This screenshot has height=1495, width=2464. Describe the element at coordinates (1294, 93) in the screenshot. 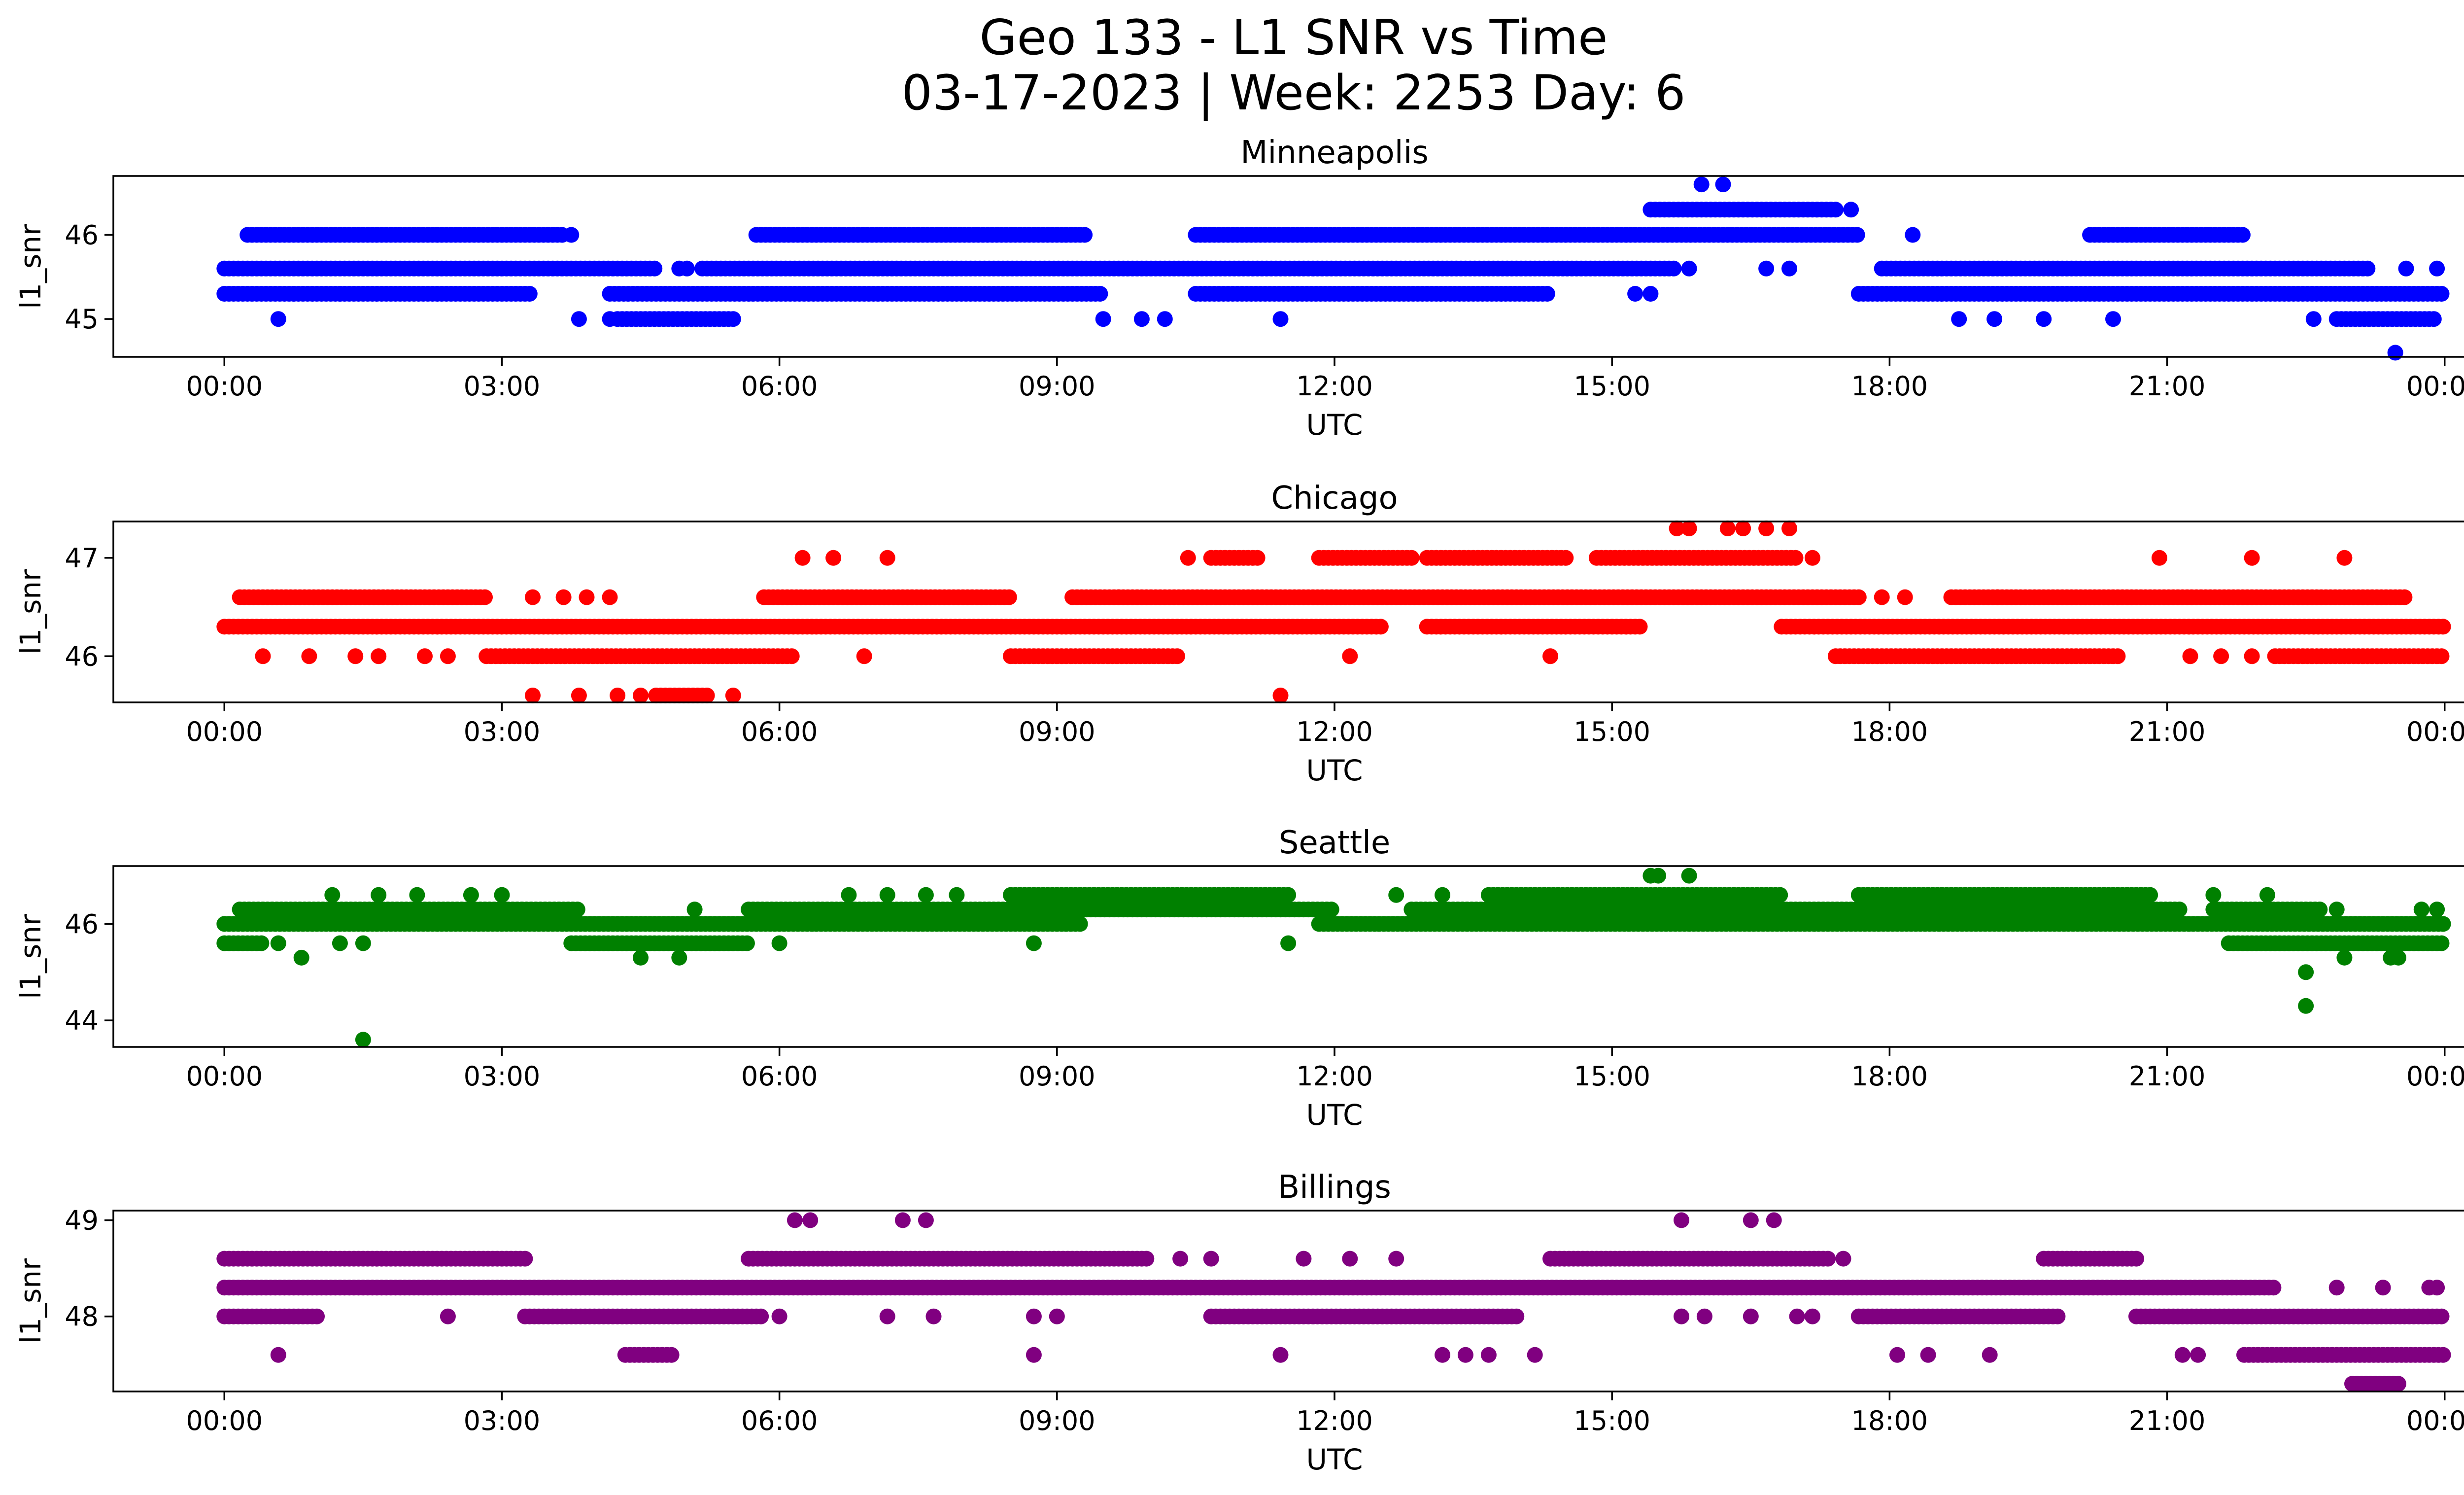

I see `figure-title-line-2: 03-17-2023 | Week: 2253 Day: 6` at that location.